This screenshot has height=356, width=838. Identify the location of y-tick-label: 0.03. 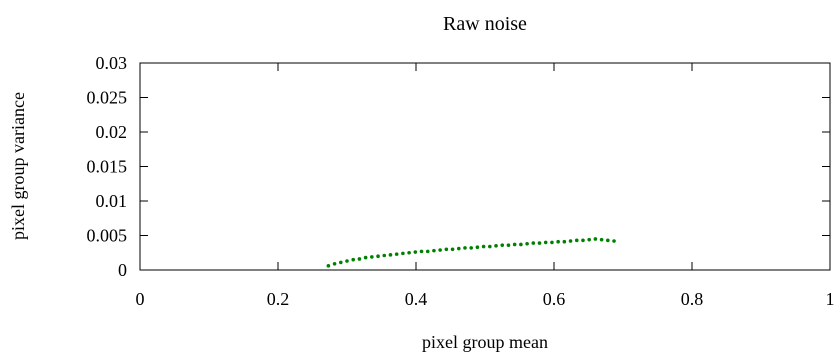
(112, 63).